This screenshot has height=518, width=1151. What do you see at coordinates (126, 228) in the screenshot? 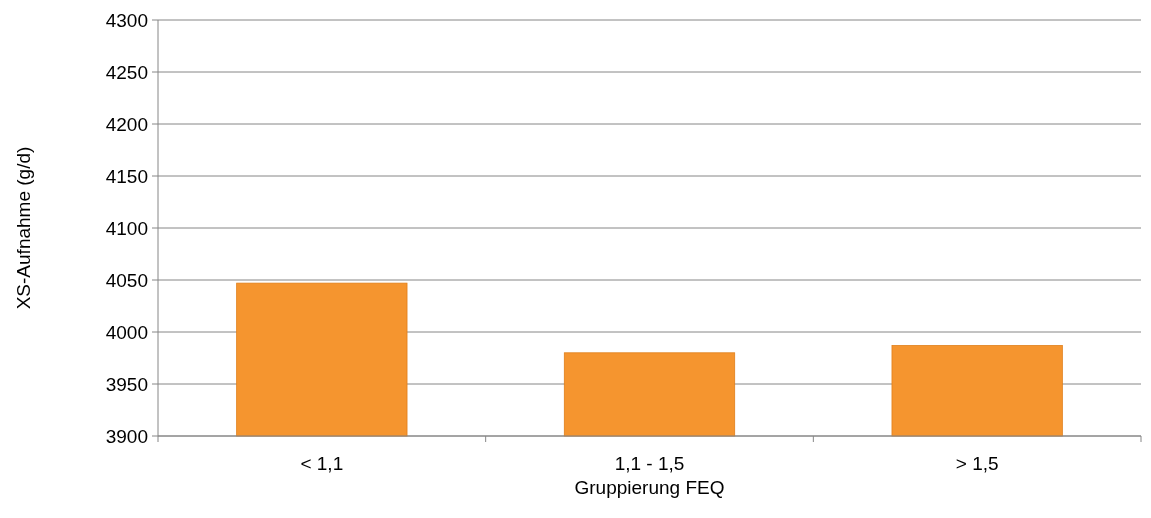
I see `y-tick-label: 4100` at bounding box center [126, 228].